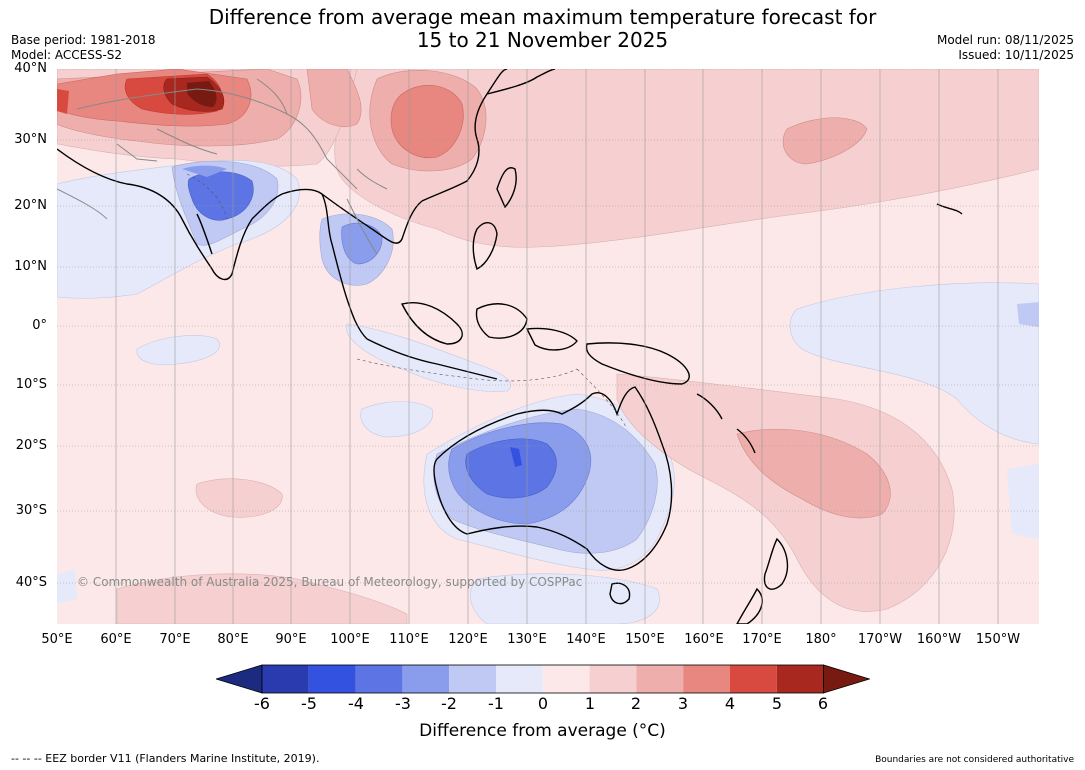  I want to click on base-period: Base period: 1981-2018, so click(83, 40).